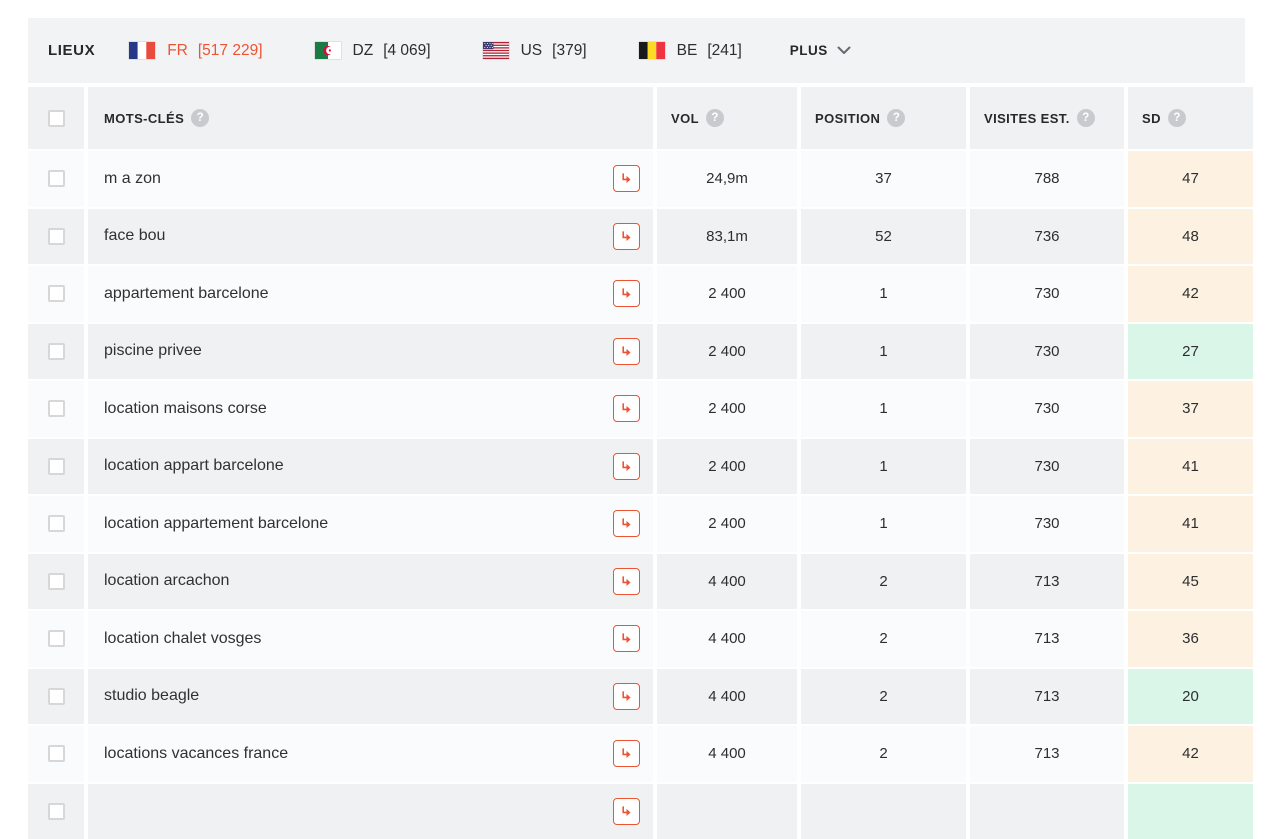 Image resolution: width=1272 pixels, height=839 pixels. Describe the element at coordinates (1047, 179) in the screenshot. I see `visits-value: 788` at that location.